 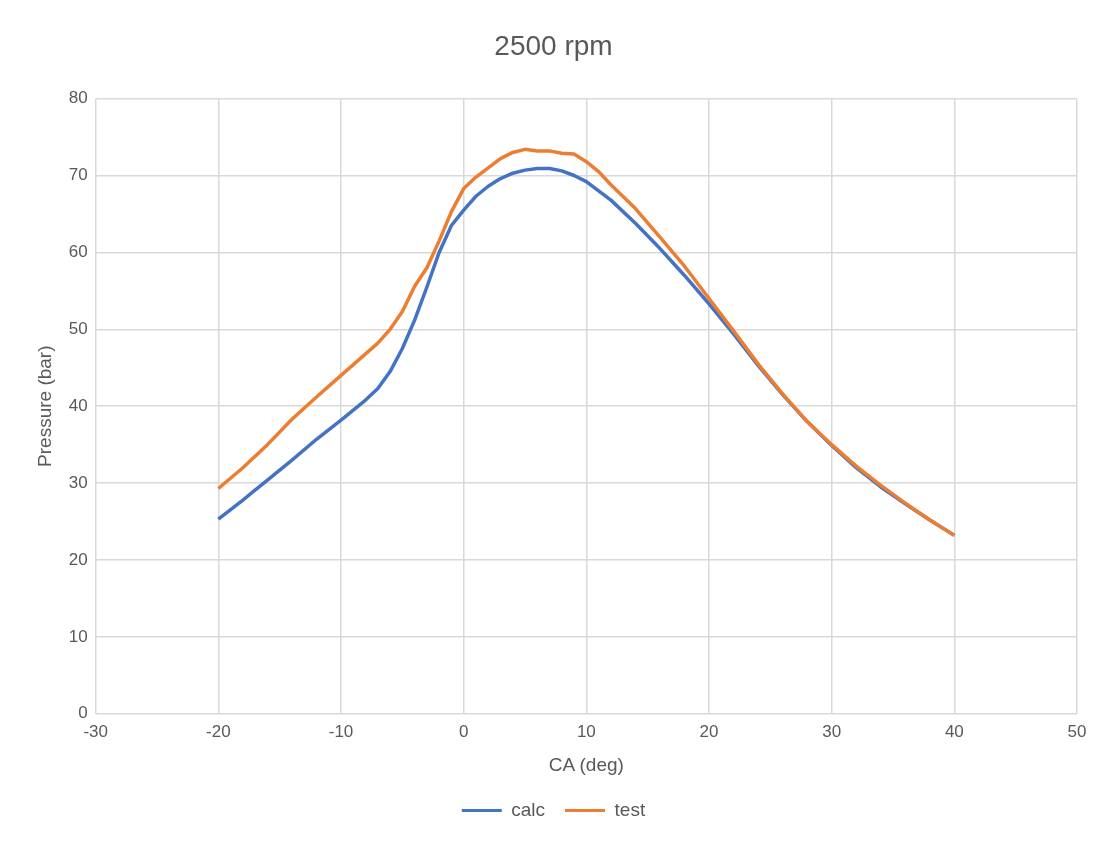 I want to click on x-tick-label: 40, so click(x=954, y=731).